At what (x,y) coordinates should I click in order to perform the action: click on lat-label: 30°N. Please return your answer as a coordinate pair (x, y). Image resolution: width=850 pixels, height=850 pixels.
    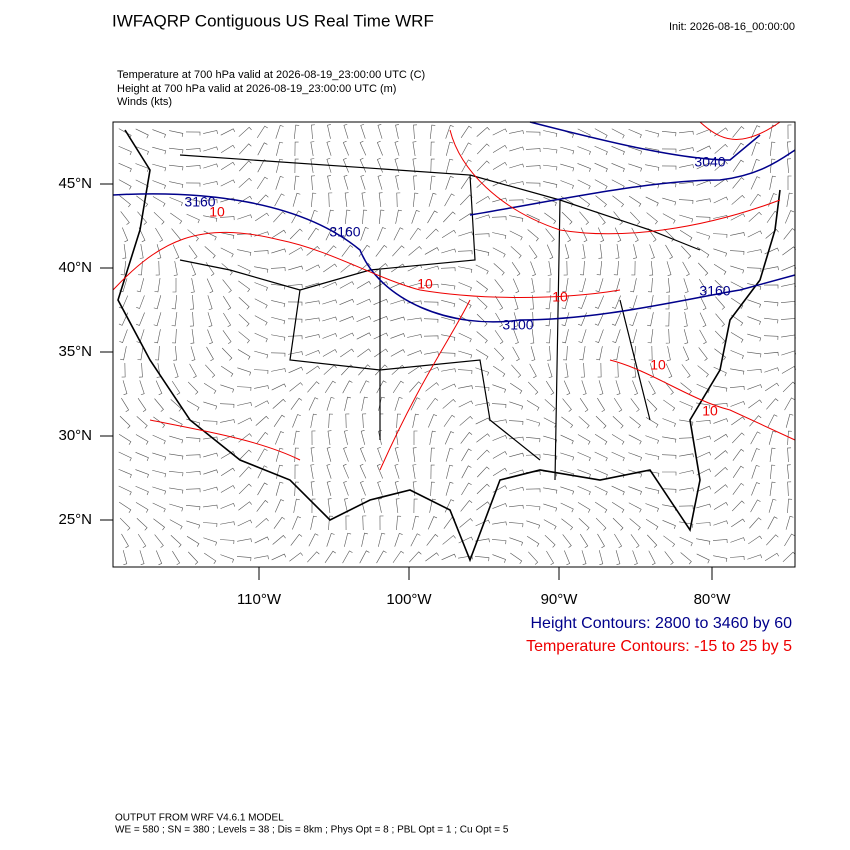
    Looking at the image, I should click on (75, 435).